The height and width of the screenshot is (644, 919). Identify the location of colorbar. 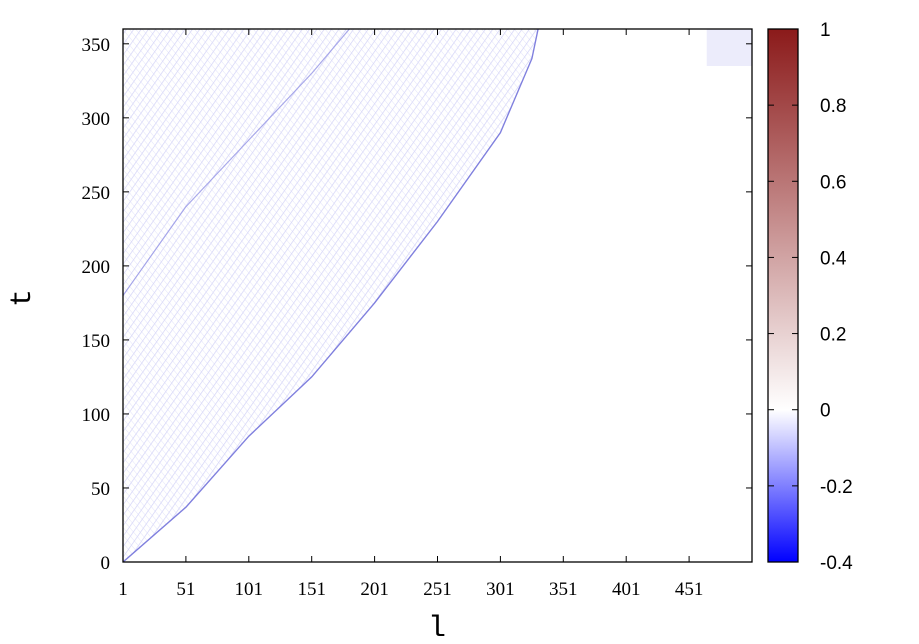
(783, 295).